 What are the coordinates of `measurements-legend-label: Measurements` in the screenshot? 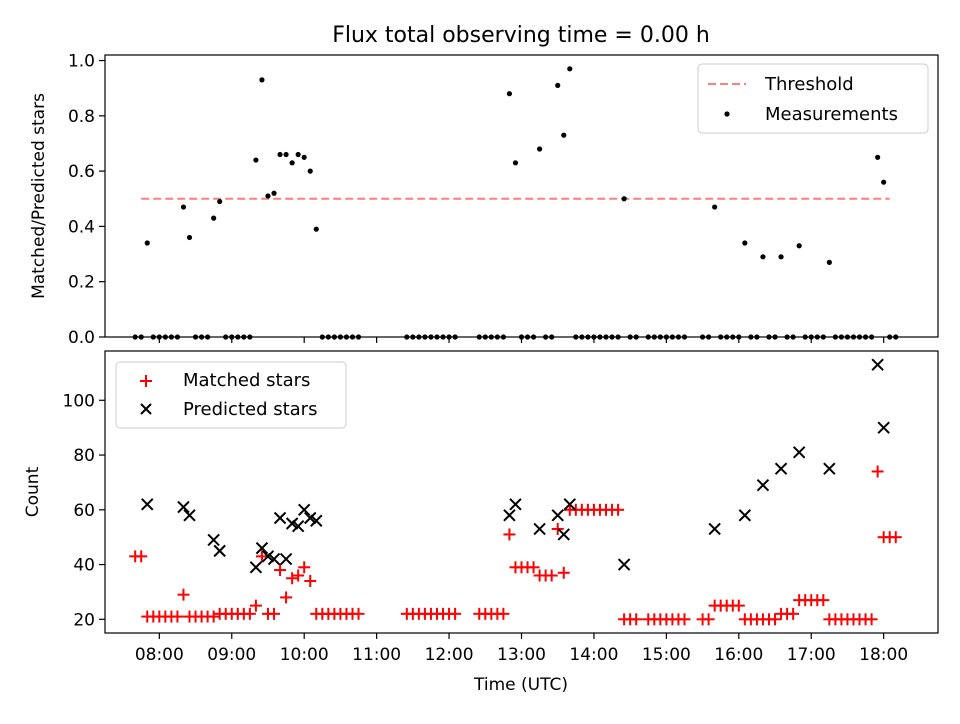 It's located at (831, 114).